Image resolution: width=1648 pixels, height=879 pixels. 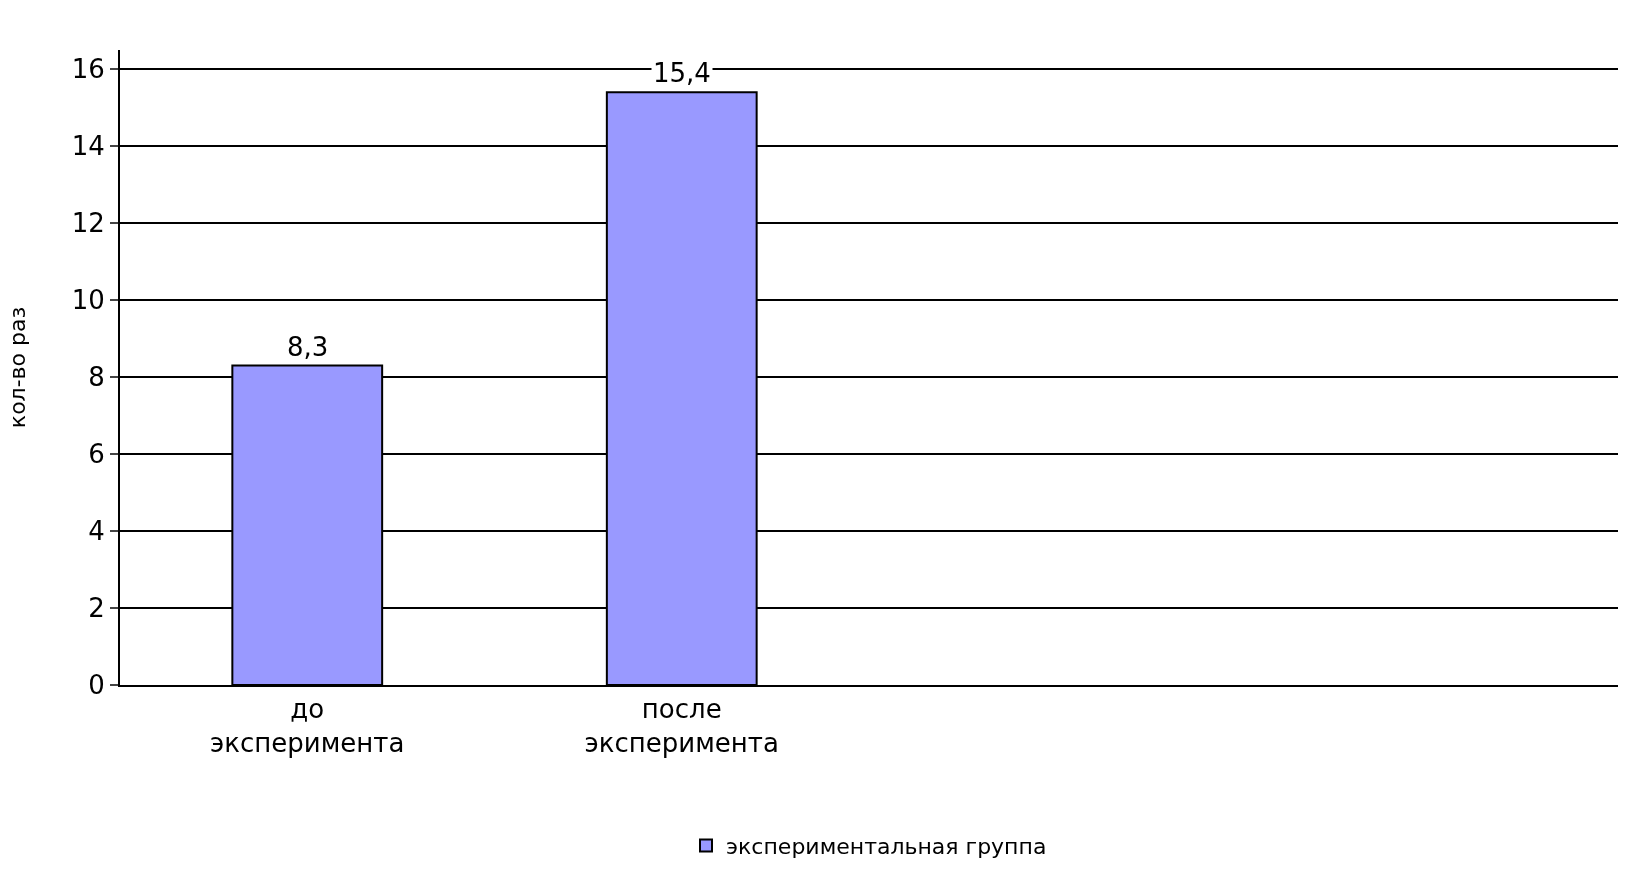 What do you see at coordinates (18, 367) in the screenshot?
I see `y-axis-title: кол-во раз` at bounding box center [18, 367].